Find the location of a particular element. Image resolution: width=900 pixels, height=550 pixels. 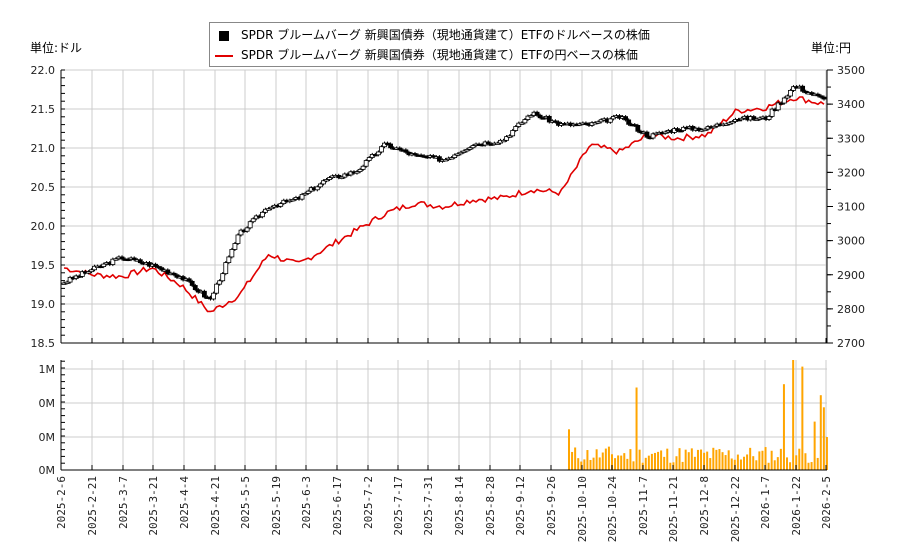

svg-text: 22.0 is located at coordinates (43, 70).